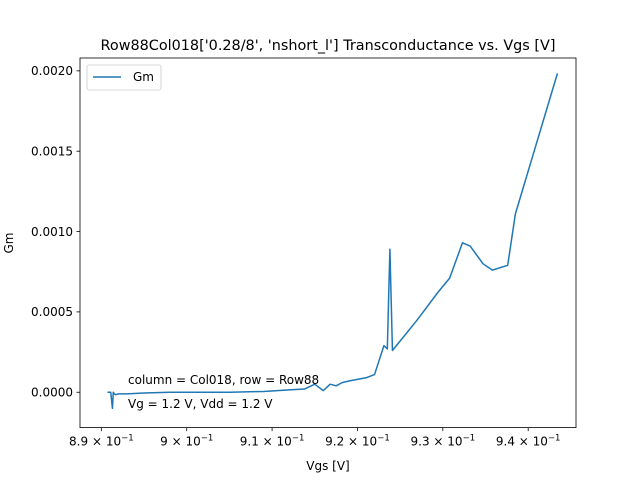  Describe the element at coordinates (52, 312) in the screenshot. I see `y-tick-label: 0.0005` at that location.